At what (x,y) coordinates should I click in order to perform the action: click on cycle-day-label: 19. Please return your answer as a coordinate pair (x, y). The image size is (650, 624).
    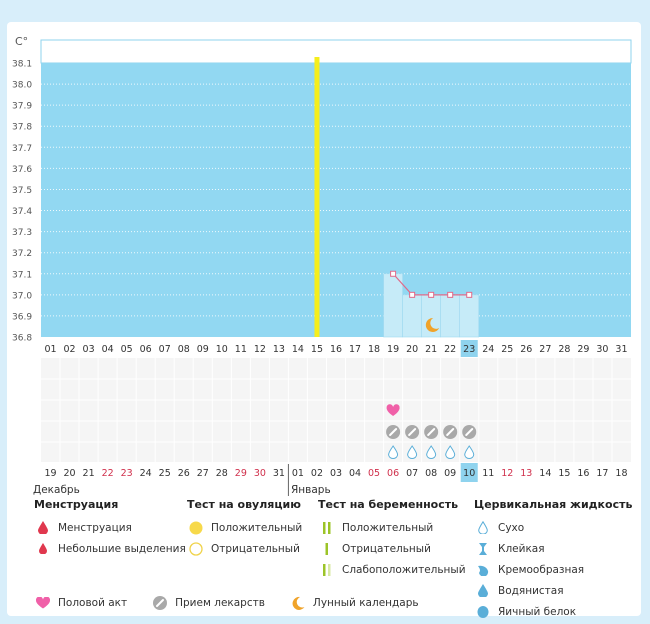
    Looking at the image, I should click on (393, 349).